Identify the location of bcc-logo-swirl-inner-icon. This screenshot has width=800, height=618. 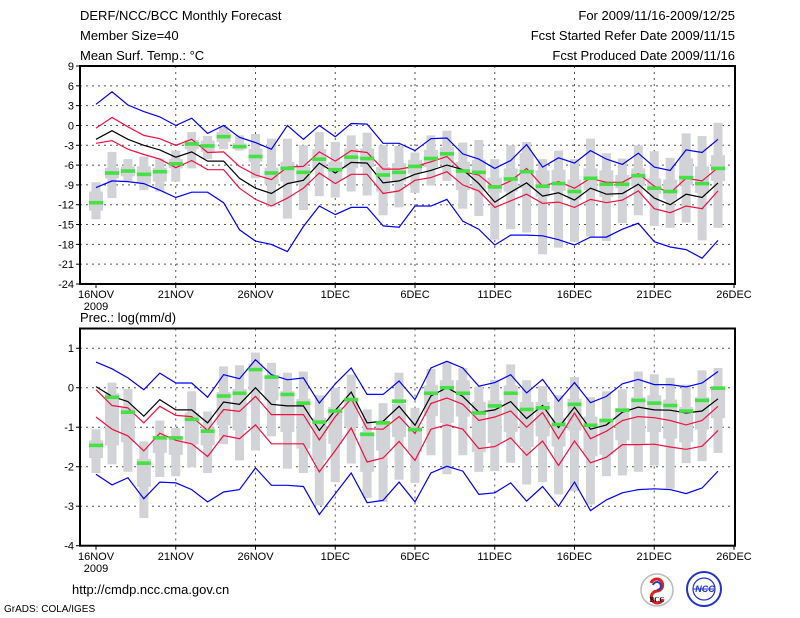
(657, 586).